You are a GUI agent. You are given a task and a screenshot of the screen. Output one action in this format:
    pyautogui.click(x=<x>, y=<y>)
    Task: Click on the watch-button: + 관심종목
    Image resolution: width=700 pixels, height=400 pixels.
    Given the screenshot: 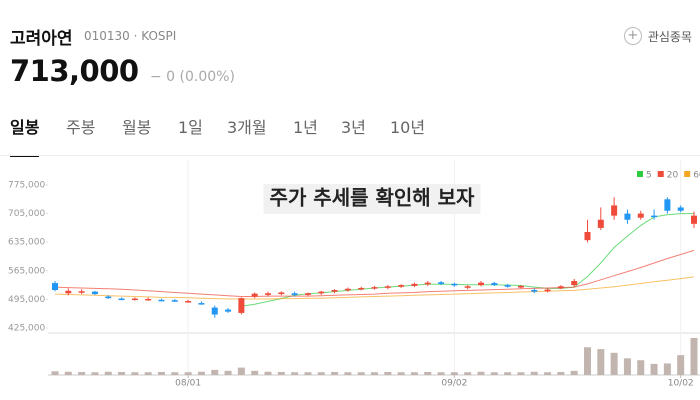 What is the action you would take?
    pyautogui.click(x=657, y=36)
    